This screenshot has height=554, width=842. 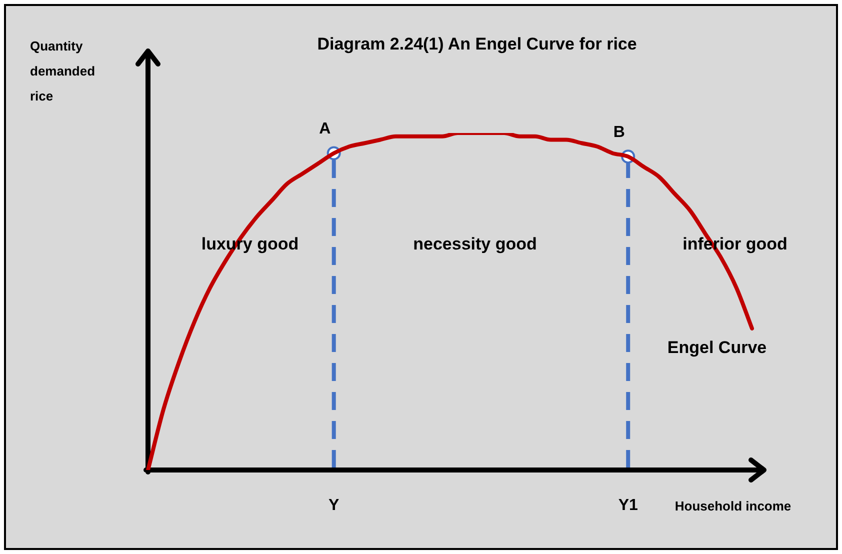 What do you see at coordinates (619, 132) in the screenshot?
I see `annotation: B` at bounding box center [619, 132].